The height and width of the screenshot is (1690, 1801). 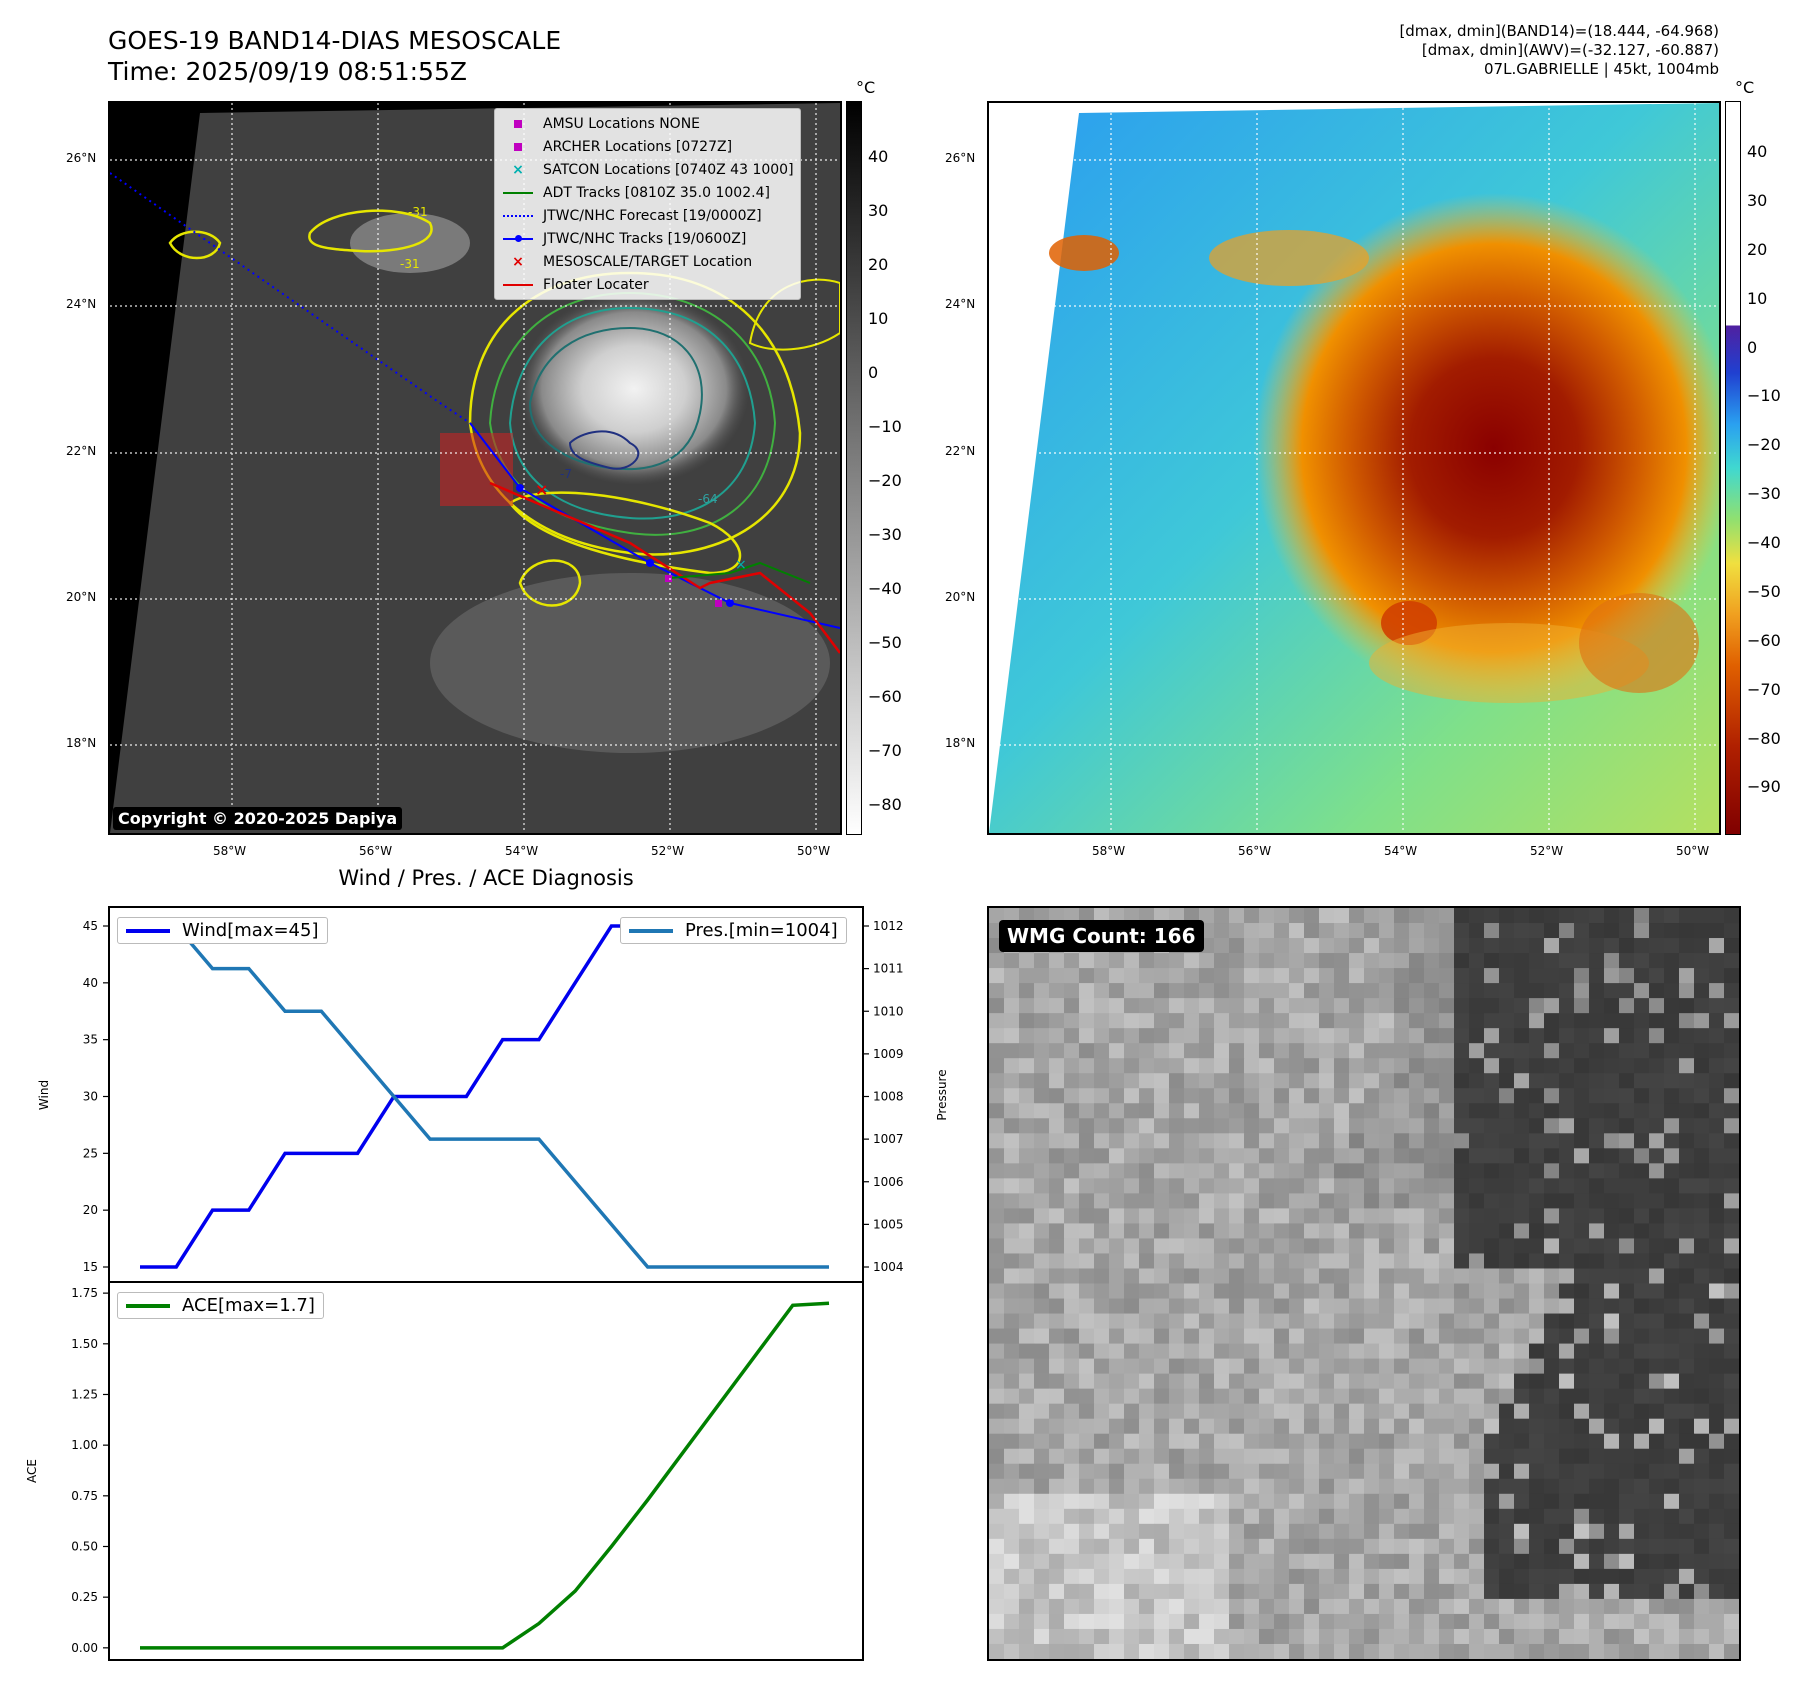 What do you see at coordinates (222, 930) in the screenshot?
I see `wind-legend: Wind[max=45]` at bounding box center [222, 930].